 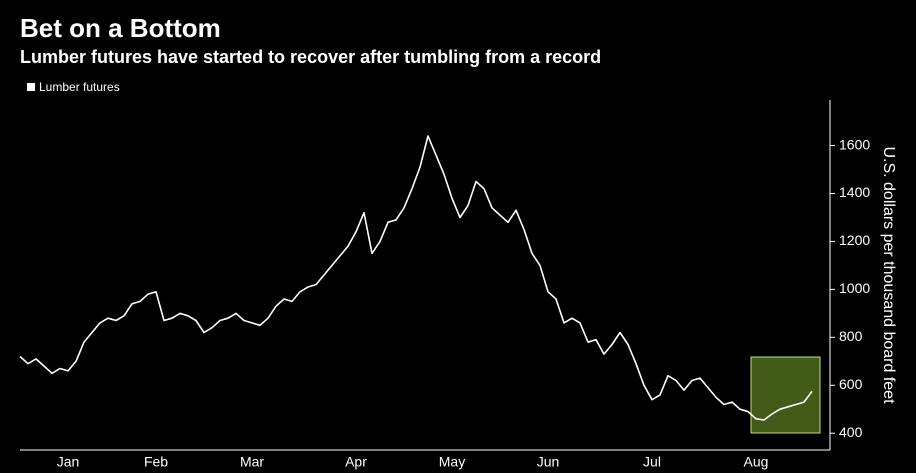 What do you see at coordinates (120, 28) in the screenshot?
I see `chart-title: Bet on a Bottom` at bounding box center [120, 28].